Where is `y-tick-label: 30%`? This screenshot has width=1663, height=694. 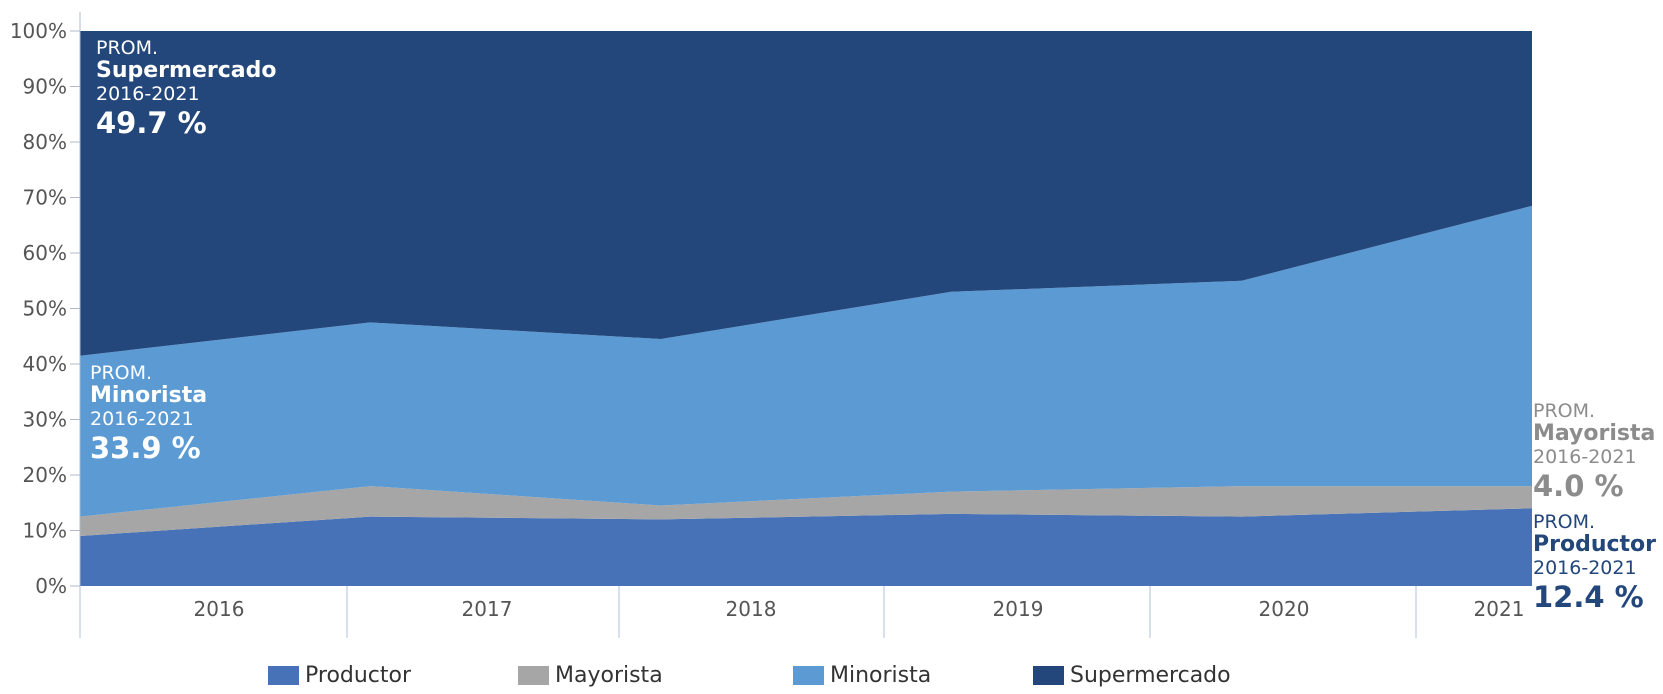
y-tick-label: 30% is located at coordinates (45, 420).